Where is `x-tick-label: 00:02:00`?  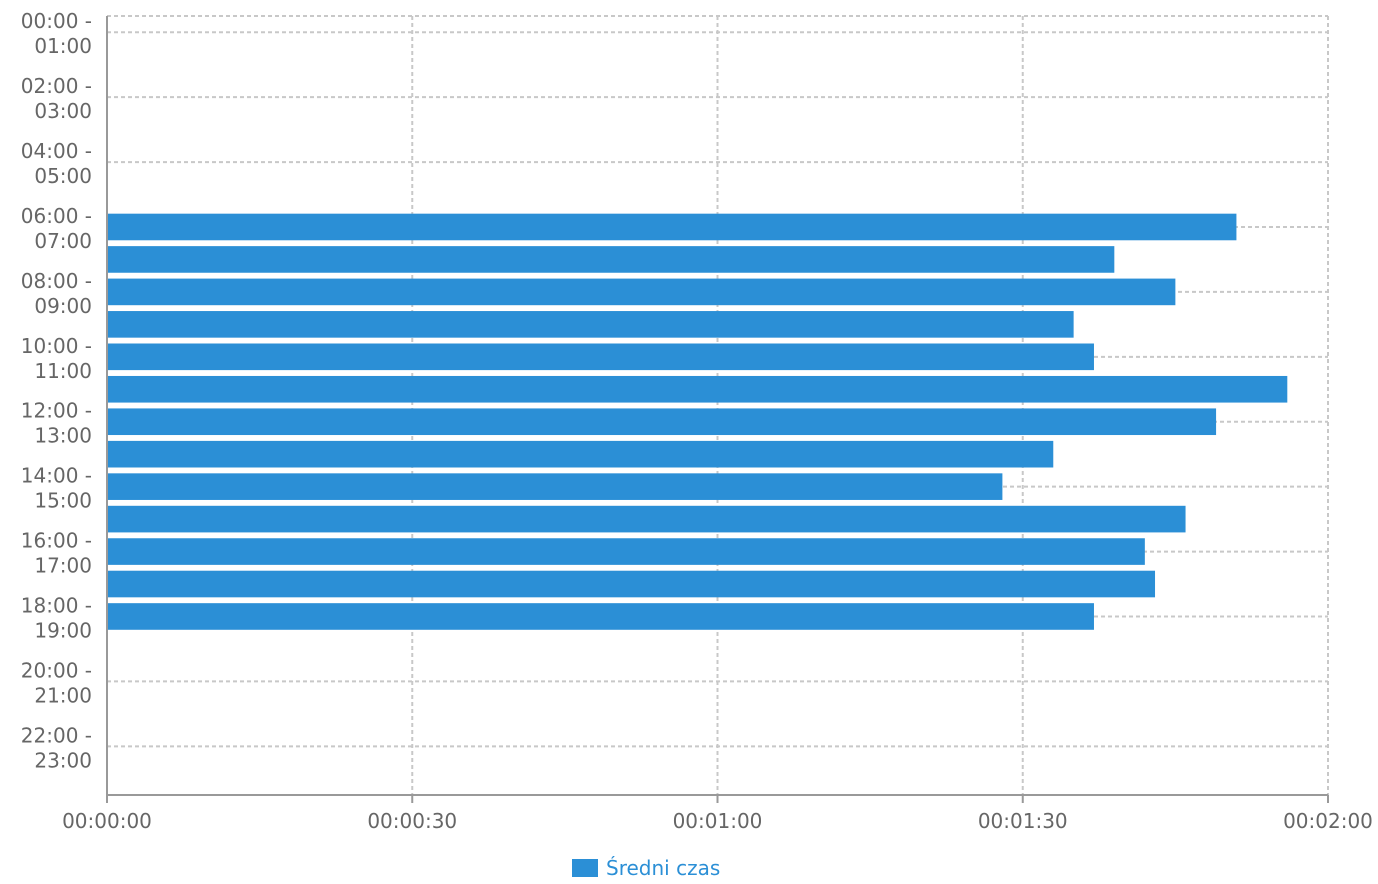 x-tick-label: 00:02:00 is located at coordinates (1328, 821).